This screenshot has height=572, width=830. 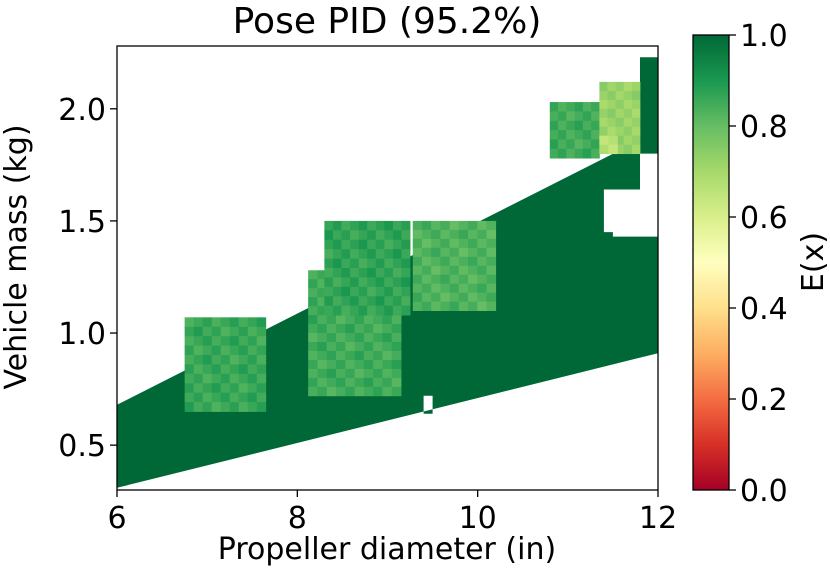 What do you see at coordinates (764, 127) in the screenshot?
I see `colorbar-tick-label: 0.8` at bounding box center [764, 127].